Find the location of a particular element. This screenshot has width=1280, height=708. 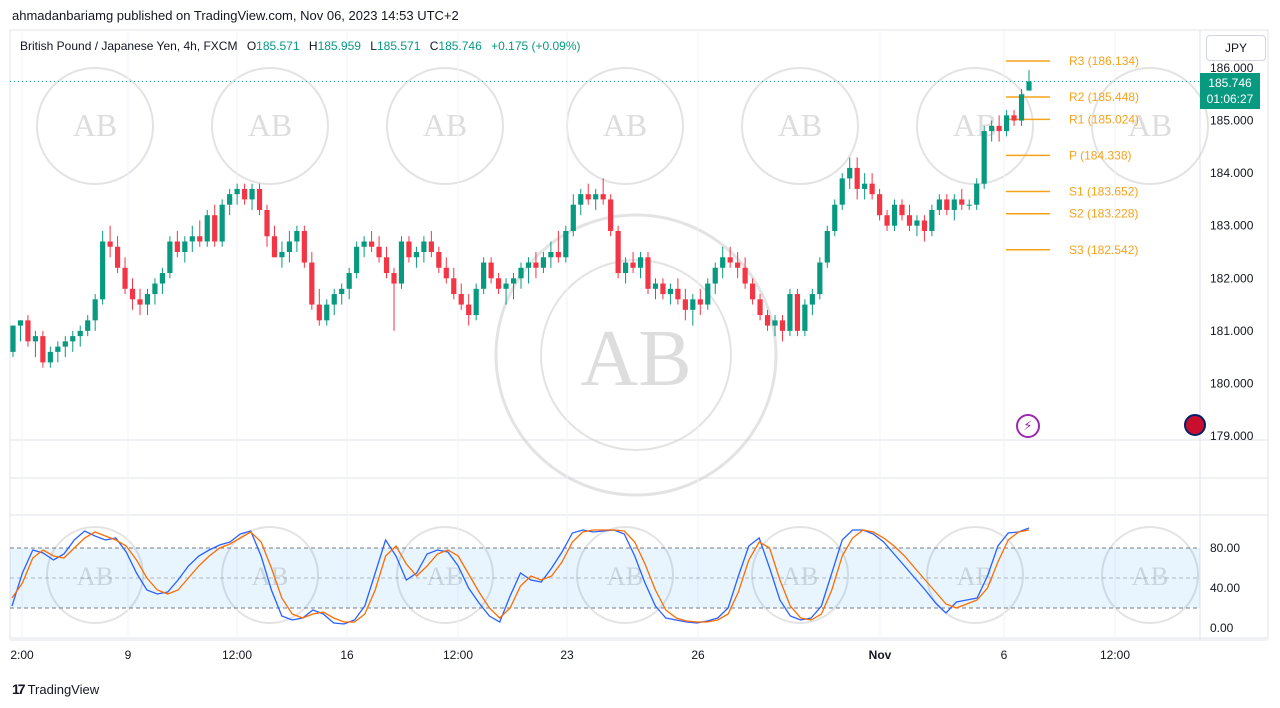

pivot-label-R1: R1 (185.024) is located at coordinates (1104, 119).